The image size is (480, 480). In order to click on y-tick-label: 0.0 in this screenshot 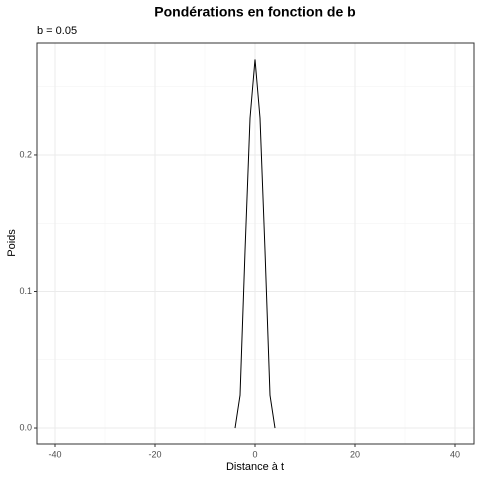, I will do `click(25, 427)`.